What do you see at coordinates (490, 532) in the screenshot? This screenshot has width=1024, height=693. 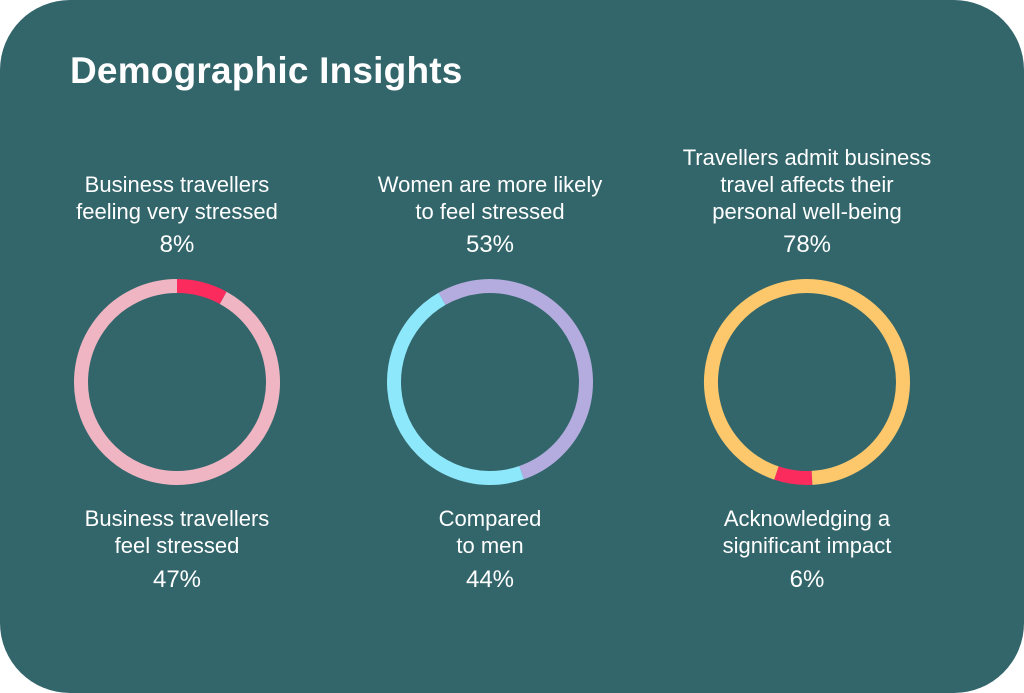 I see `stat-bottom-label: Compared to men` at bounding box center [490, 532].